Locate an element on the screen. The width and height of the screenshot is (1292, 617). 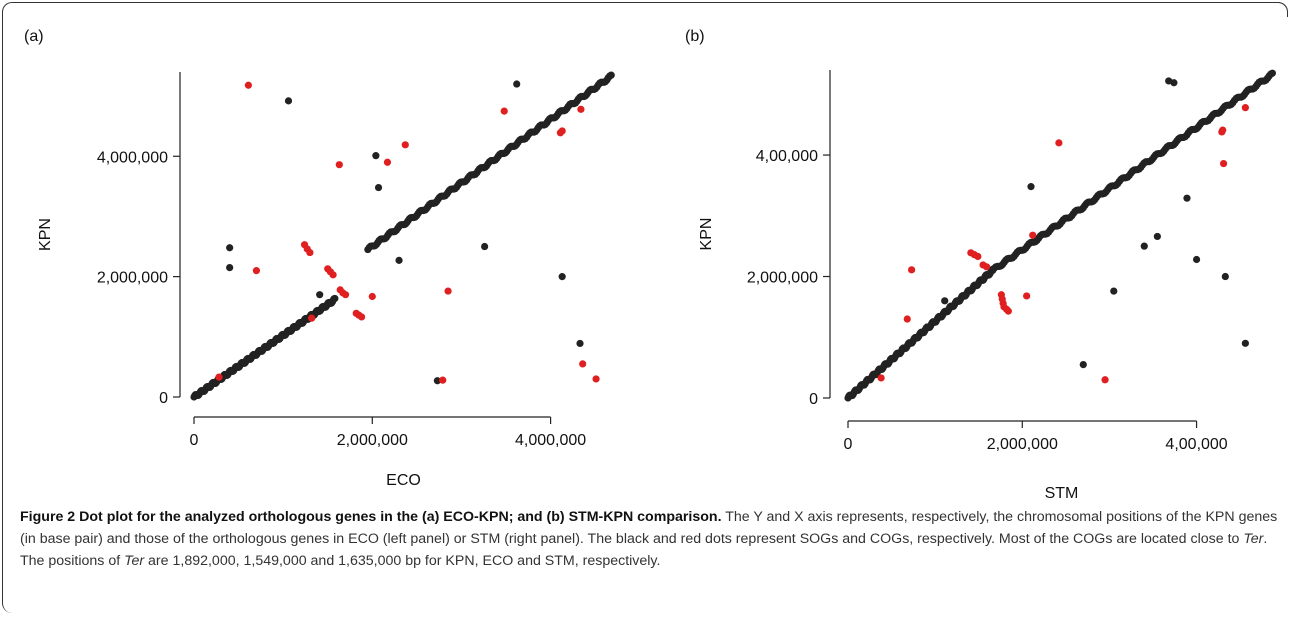
plot-a-y-axis-title: KPN is located at coordinates (45, 234).